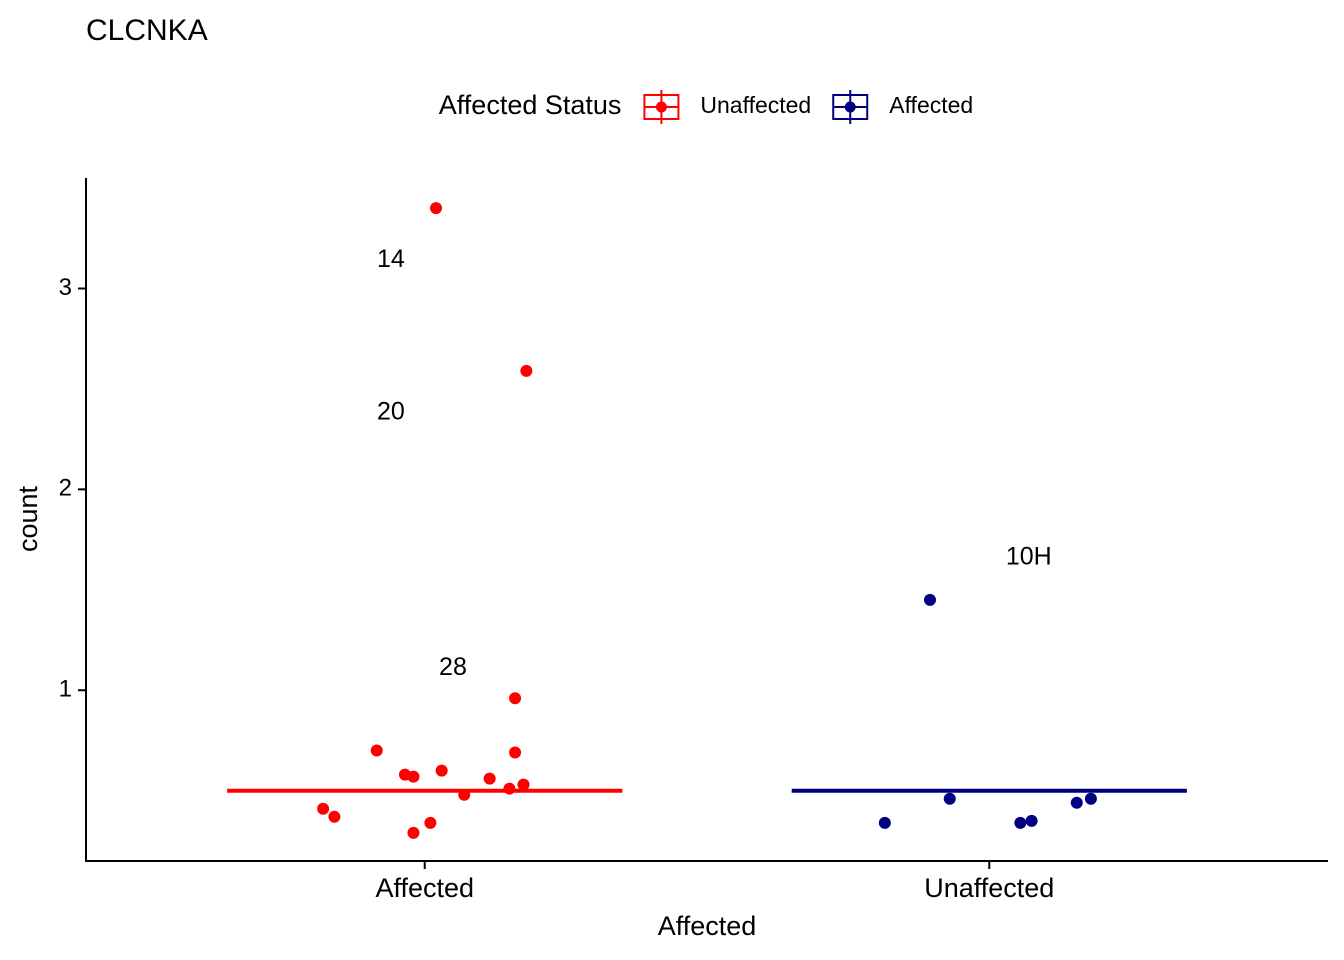 This screenshot has width=1344, height=960. What do you see at coordinates (931, 105) in the screenshot?
I see `legend-label: Affected` at bounding box center [931, 105].